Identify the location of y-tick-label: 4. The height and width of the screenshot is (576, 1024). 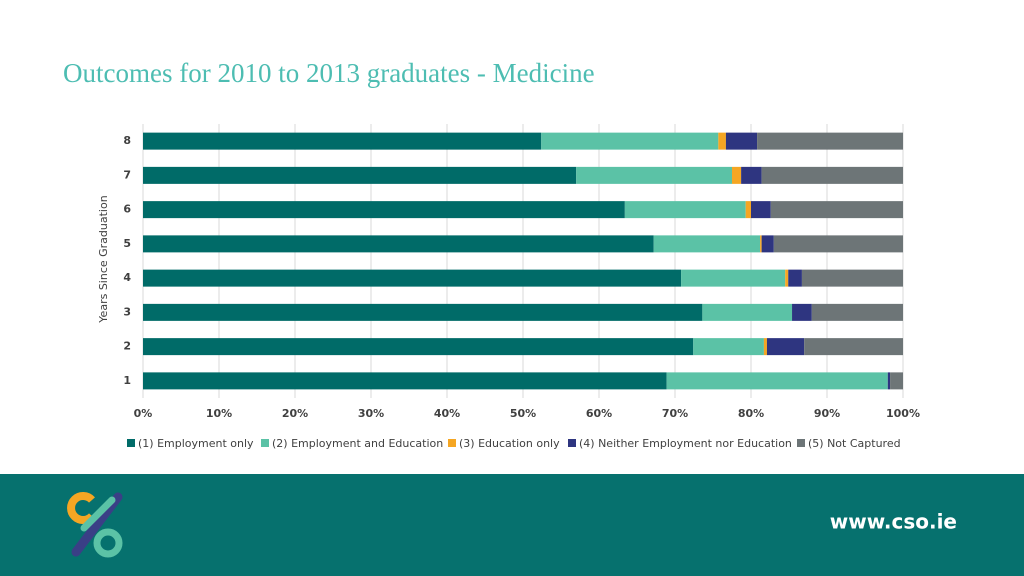
(127, 277).